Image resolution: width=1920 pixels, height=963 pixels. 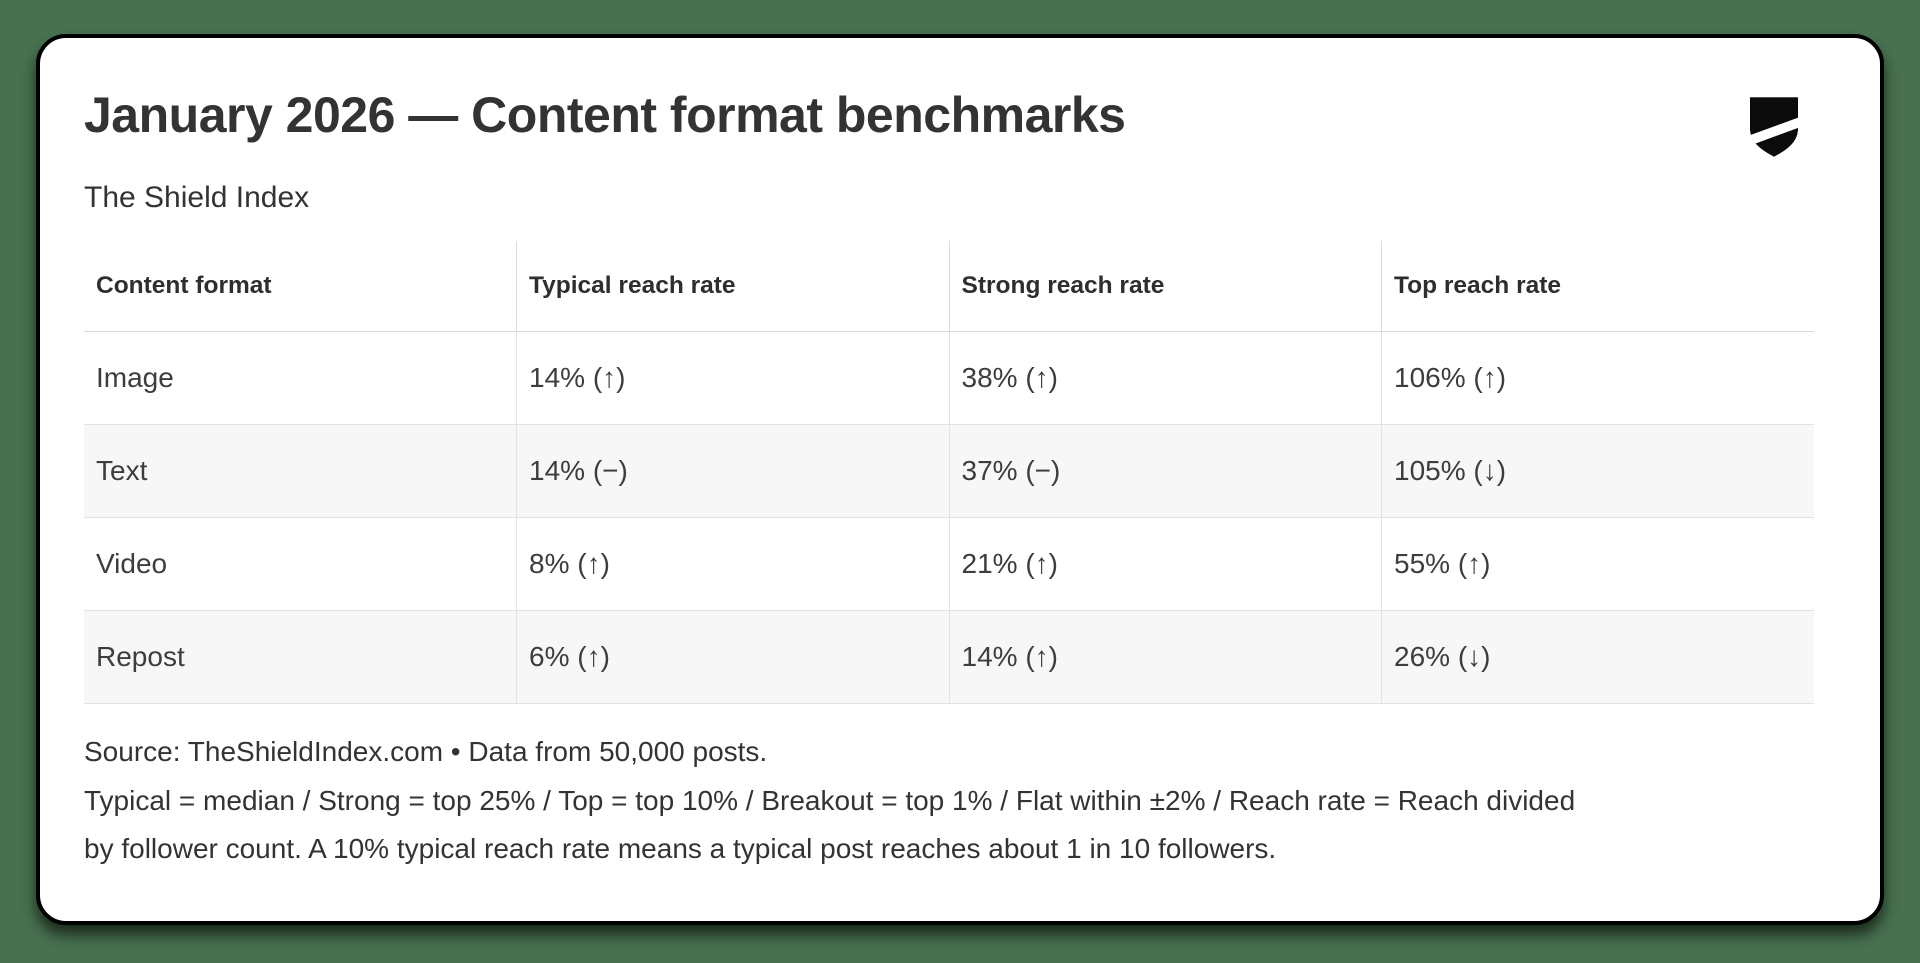 I want to click on column-header-top-reach-rate: Top reach rate, so click(x=1597, y=286).